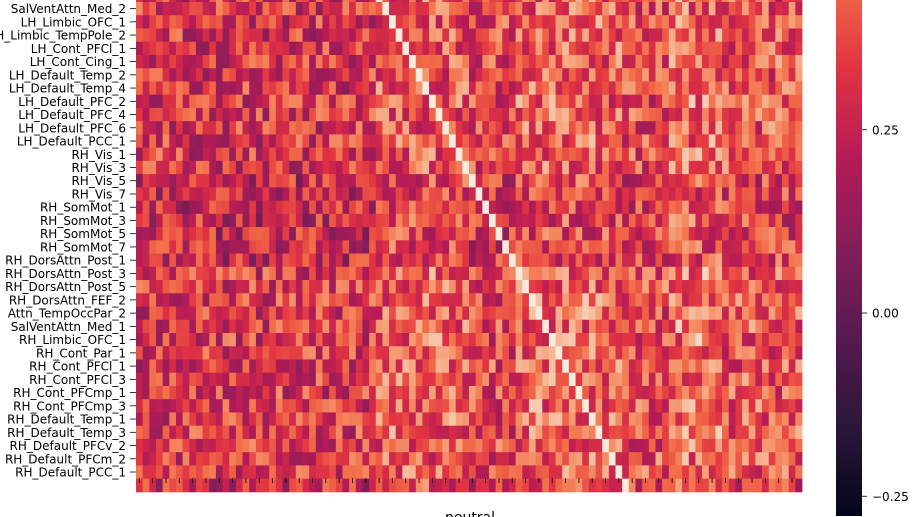 This screenshot has height=517, width=918. I want to click on x-tick-marks, so click(465, 480).